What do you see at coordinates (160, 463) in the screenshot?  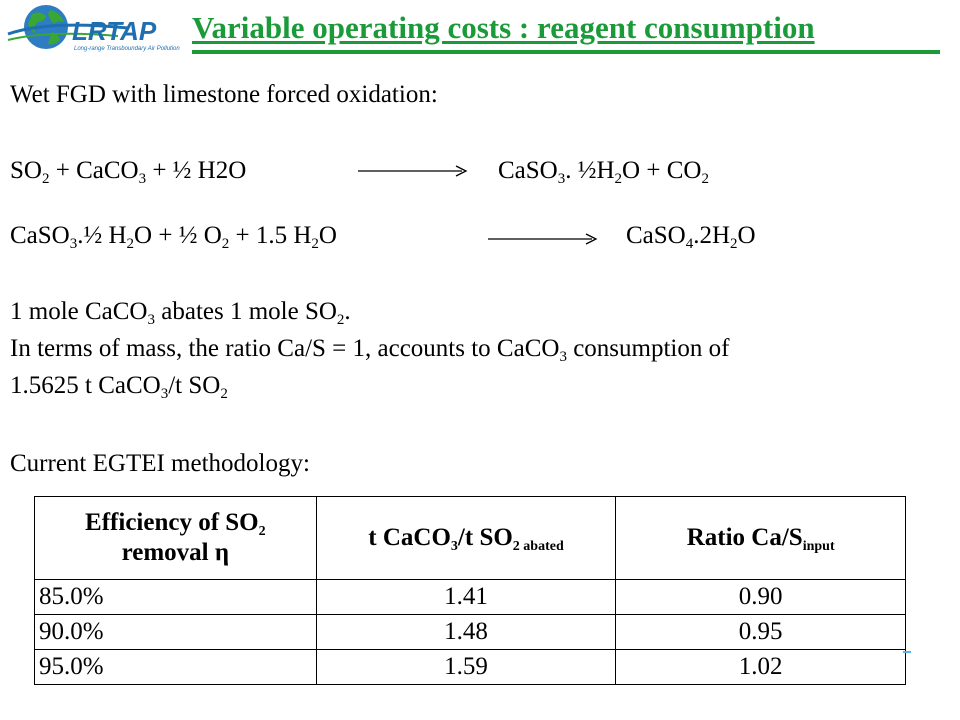 I see `methodology-label: Current EGTEI methodology:` at bounding box center [160, 463].